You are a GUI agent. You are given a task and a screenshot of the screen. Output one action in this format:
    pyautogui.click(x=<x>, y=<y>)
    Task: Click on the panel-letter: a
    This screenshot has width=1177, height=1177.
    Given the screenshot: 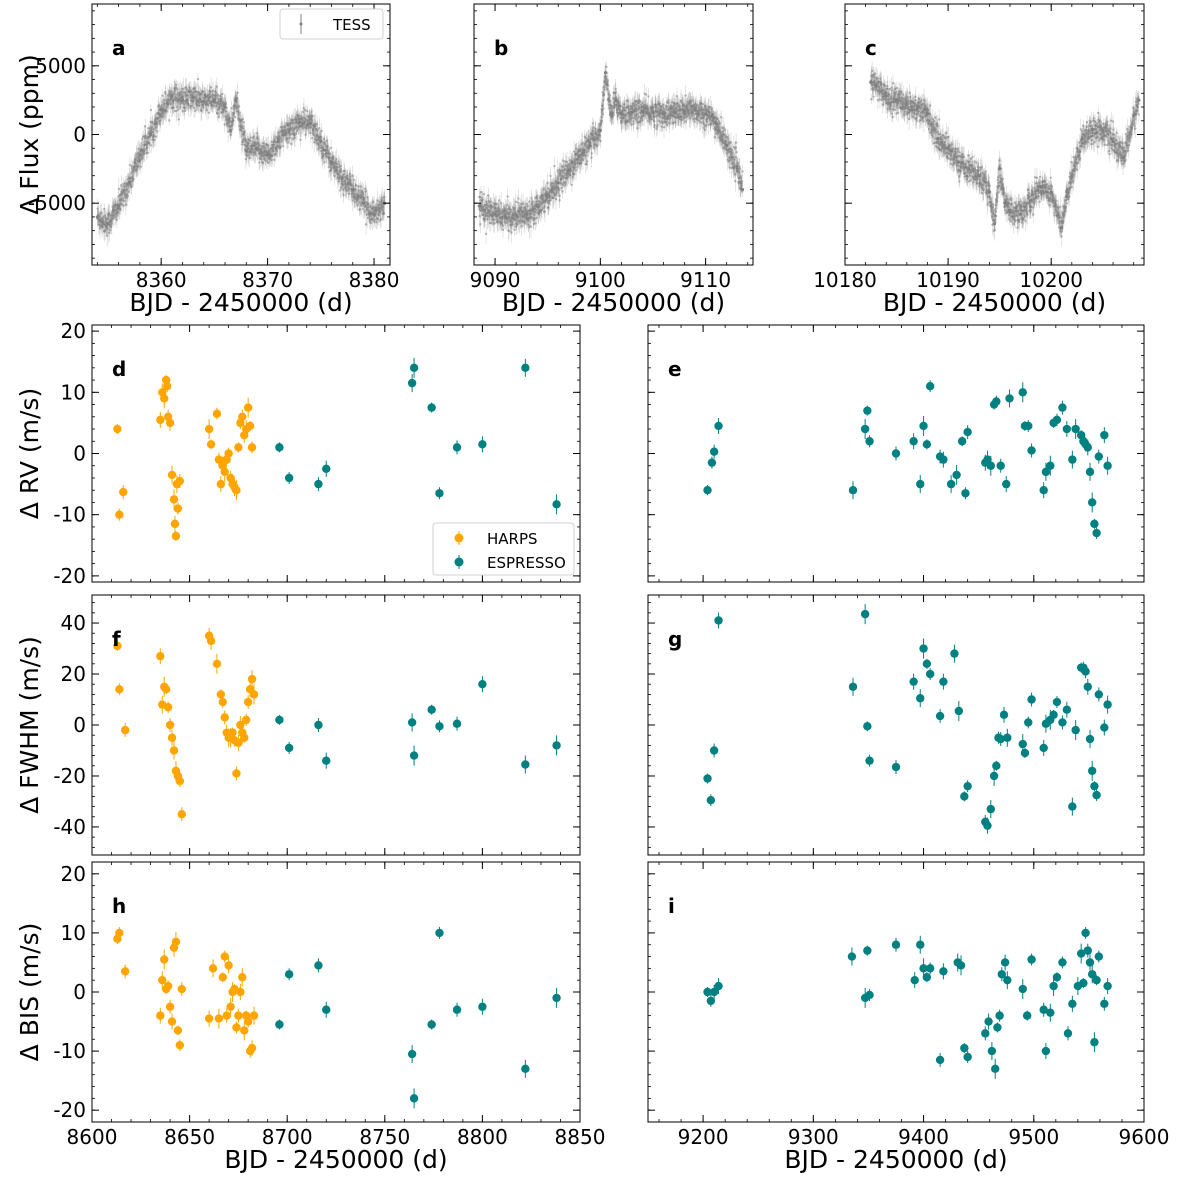 What is the action you would take?
    pyautogui.click(x=119, y=48)
    